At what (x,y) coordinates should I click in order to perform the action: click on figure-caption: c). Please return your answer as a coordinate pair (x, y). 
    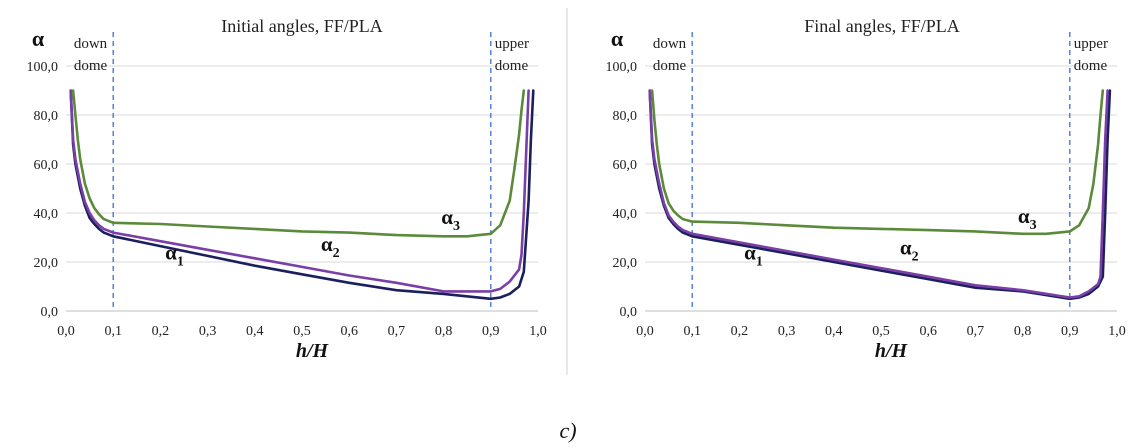
    Looking at the image, I should click on (567, 430).